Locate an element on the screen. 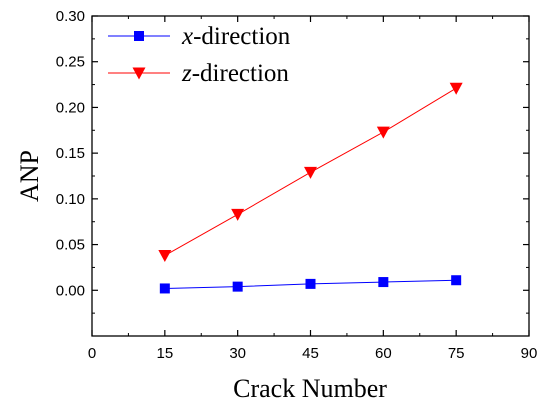  x-tick-label: 0 is located at coordinates (92, 353).